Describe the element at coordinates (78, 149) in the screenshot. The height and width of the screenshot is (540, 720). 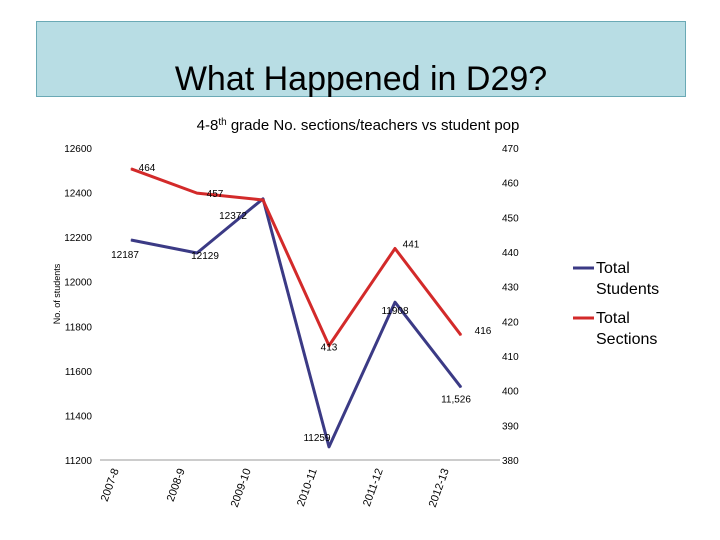
I see `left-tick-label: 12600` at that location.